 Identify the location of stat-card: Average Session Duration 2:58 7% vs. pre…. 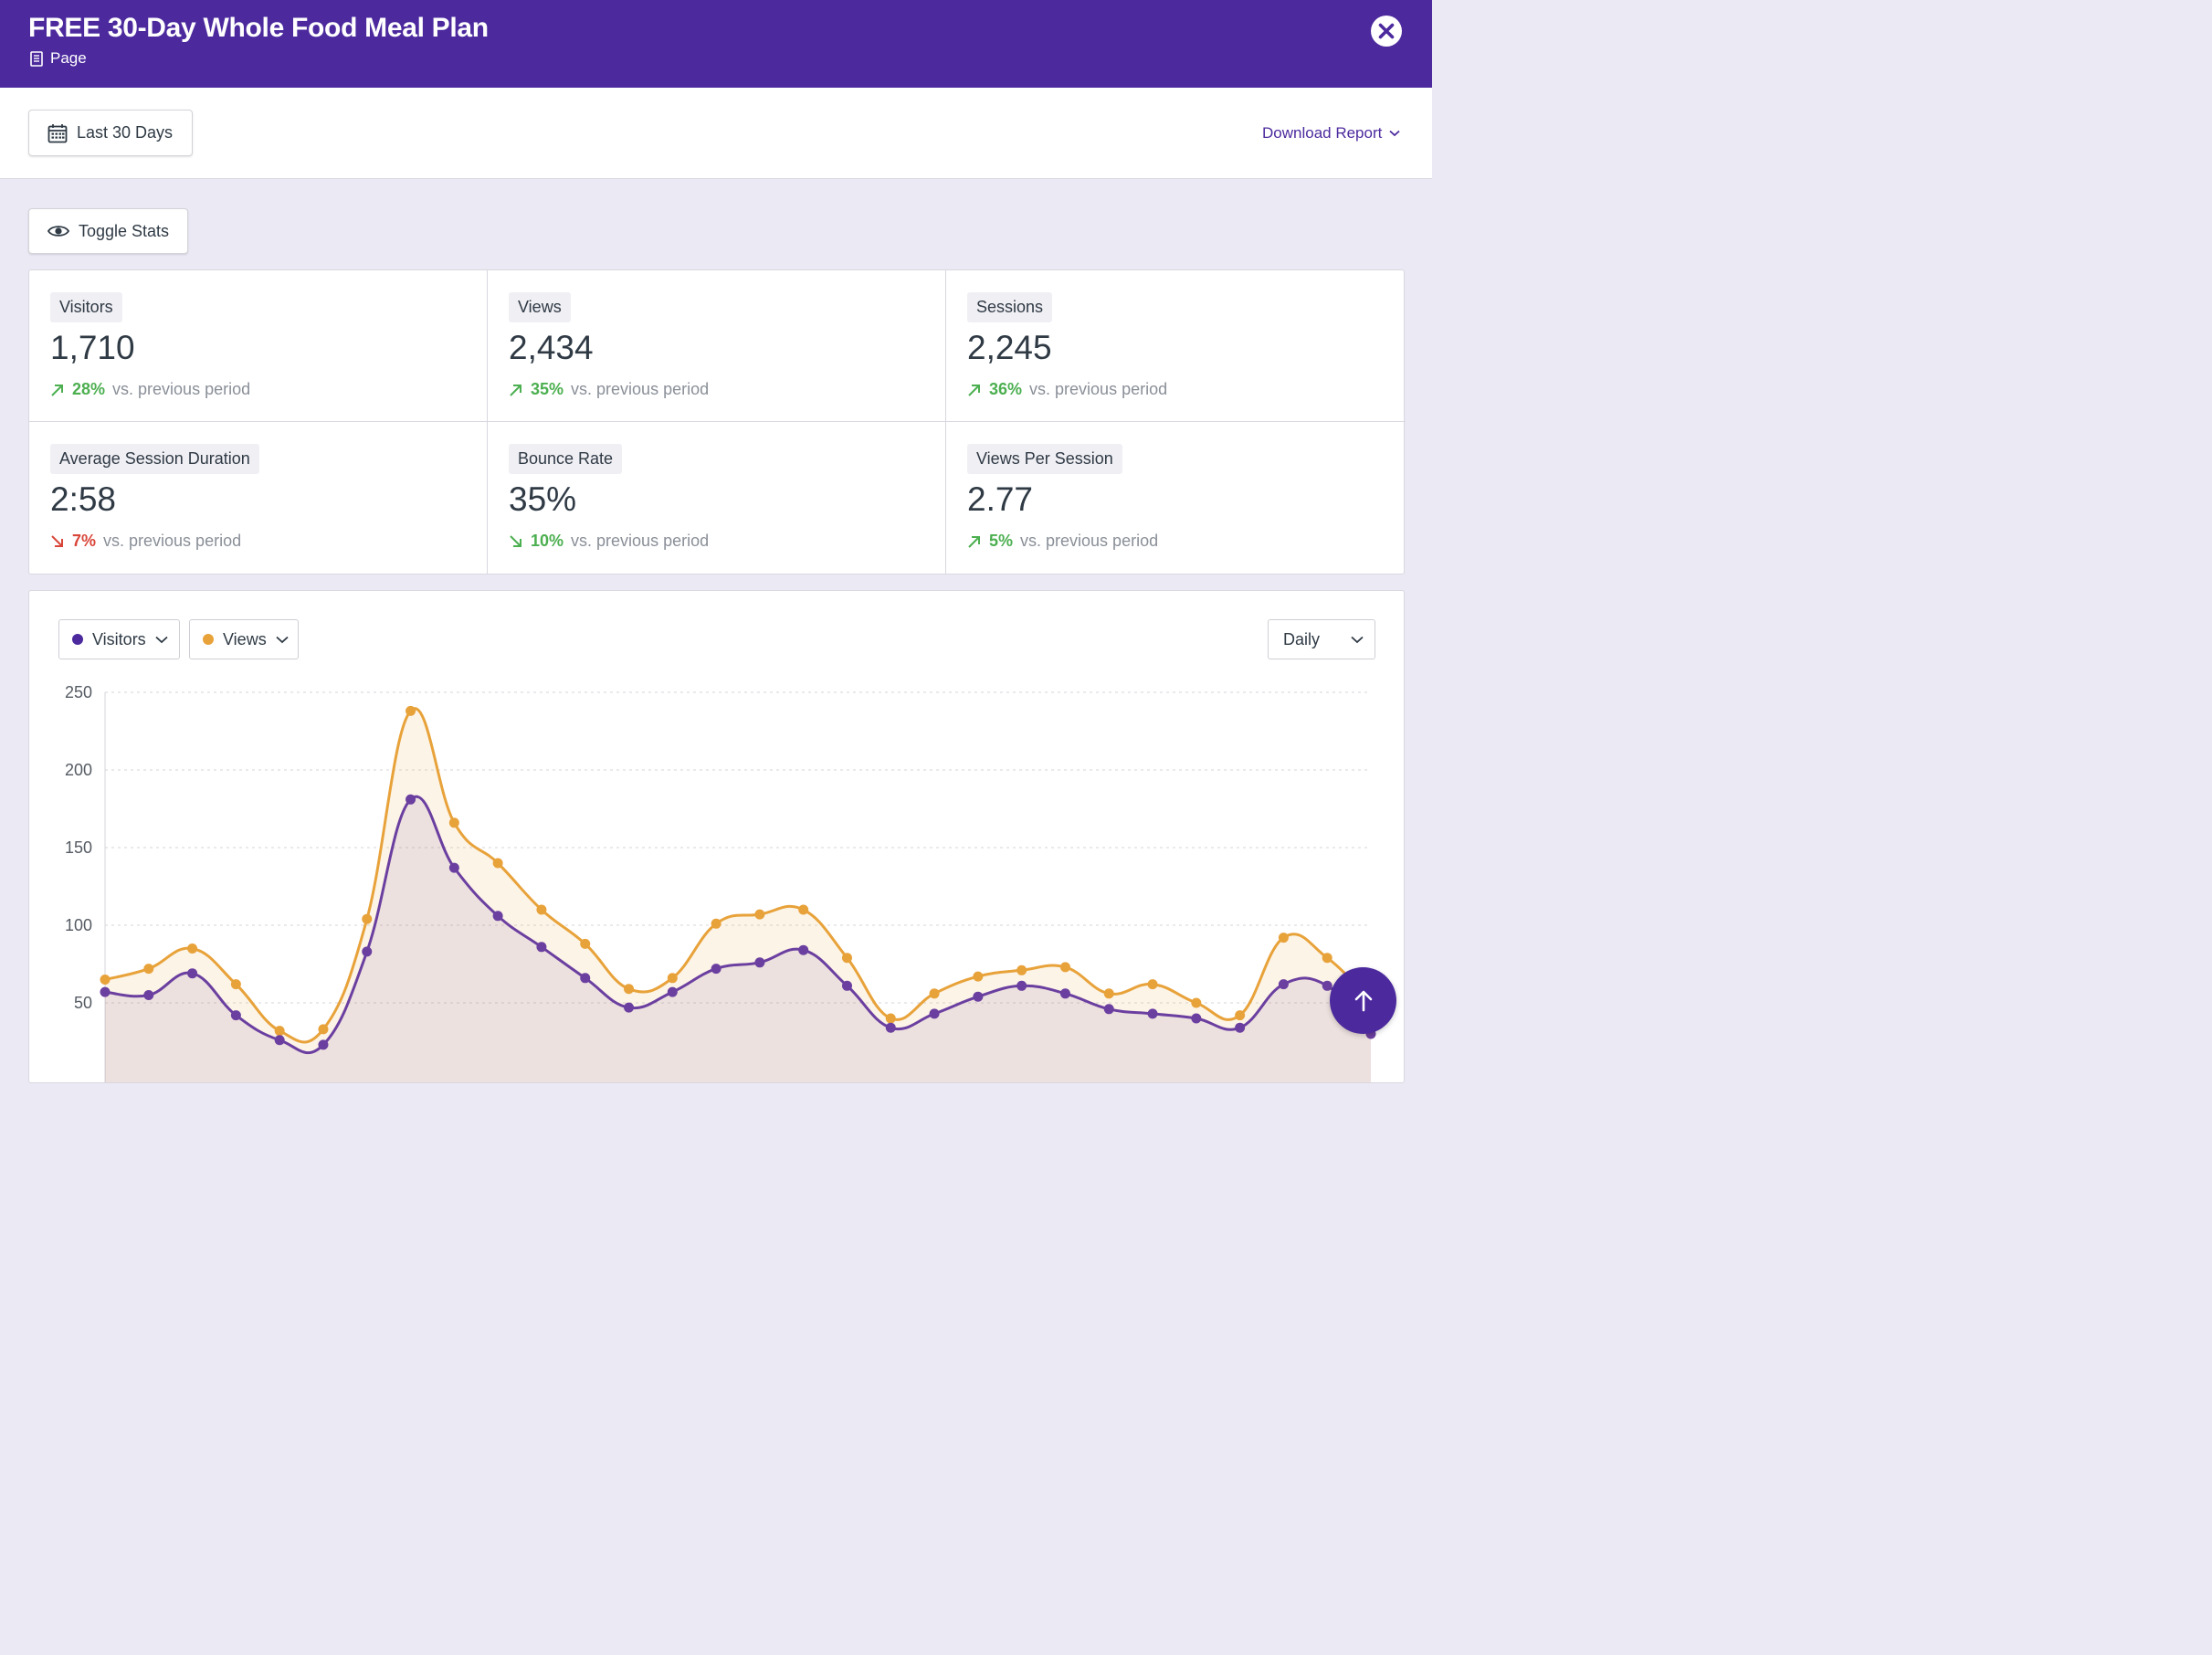
(259, 498).